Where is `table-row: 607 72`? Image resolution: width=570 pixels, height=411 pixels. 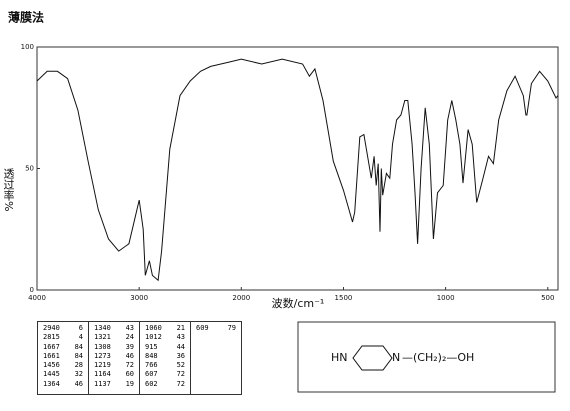 table-row: 607 72 is located at coordinates (165, 374).